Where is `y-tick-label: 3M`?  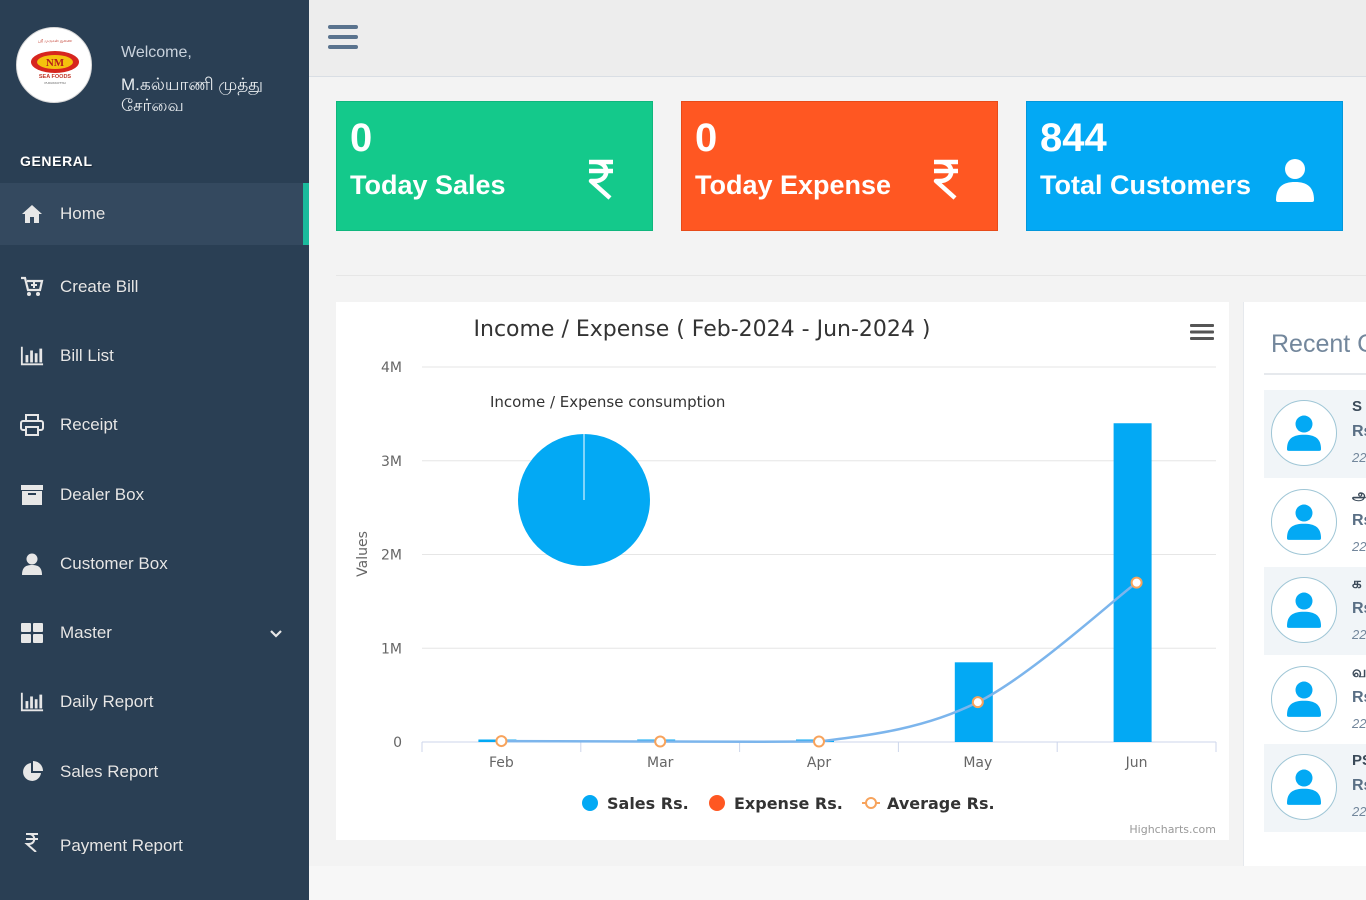 y-tick-label: 3M is located at coordinates (391, 462).